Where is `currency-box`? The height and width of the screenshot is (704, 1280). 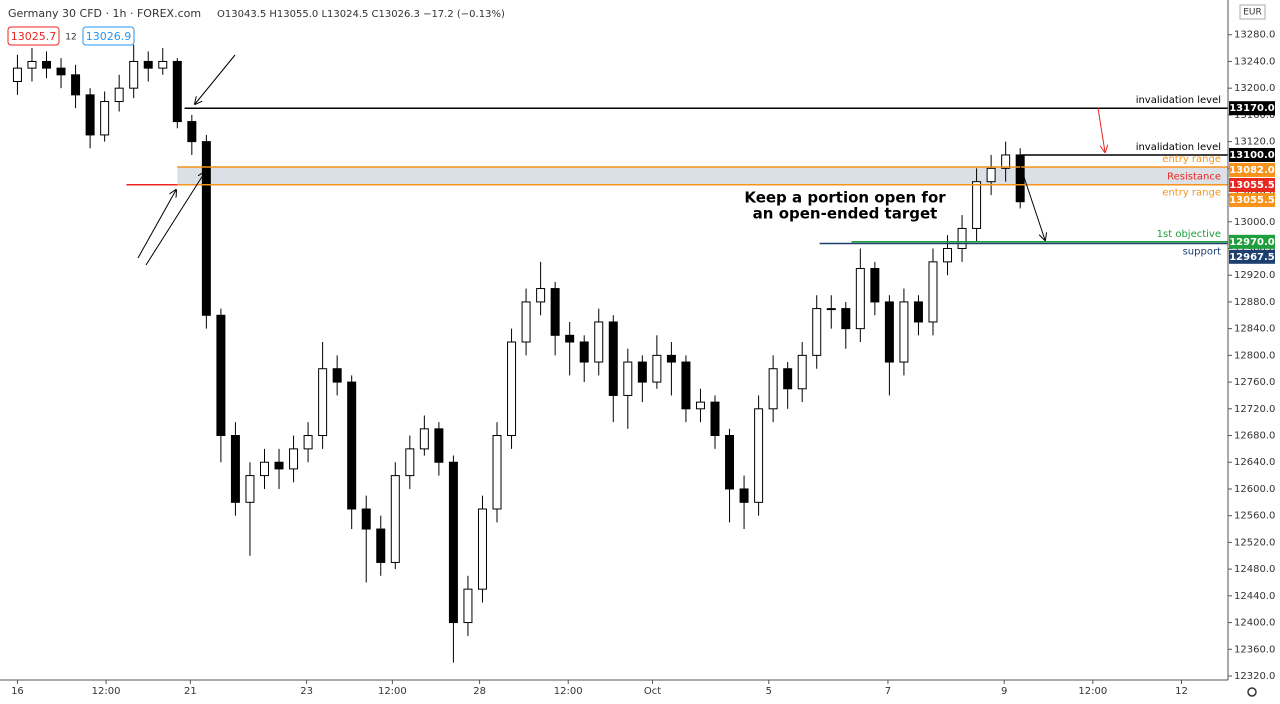 currency-box is located at coordinates (1252, 12).